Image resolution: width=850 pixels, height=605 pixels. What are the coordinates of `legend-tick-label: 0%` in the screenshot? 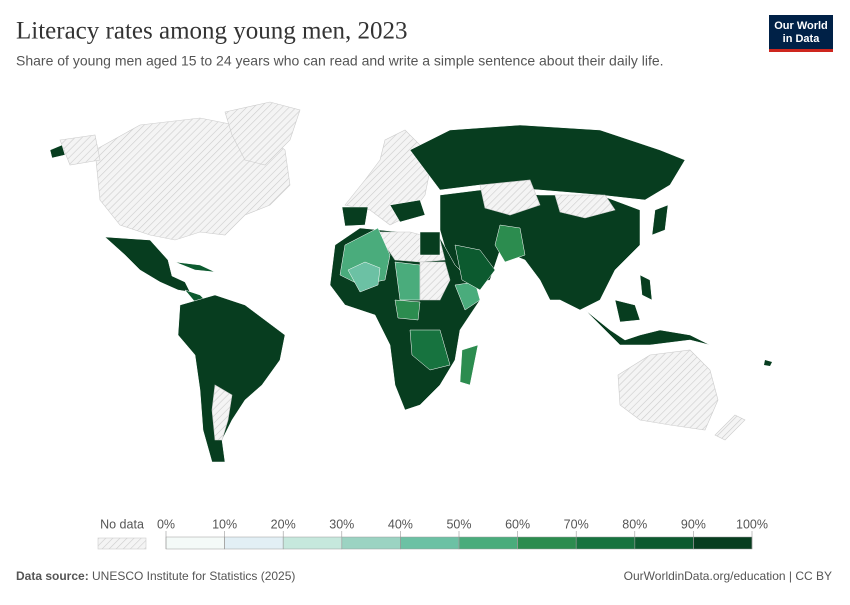 It's located at (166, 524).